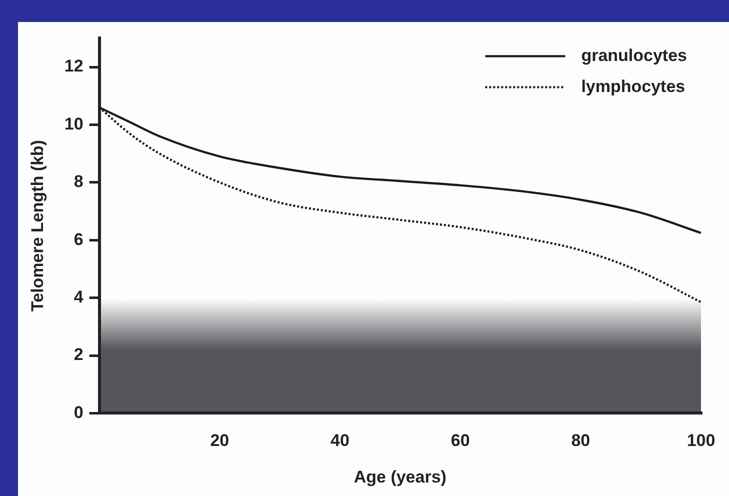  I want to click on legend-label: granulocytes, so click(634, 55).